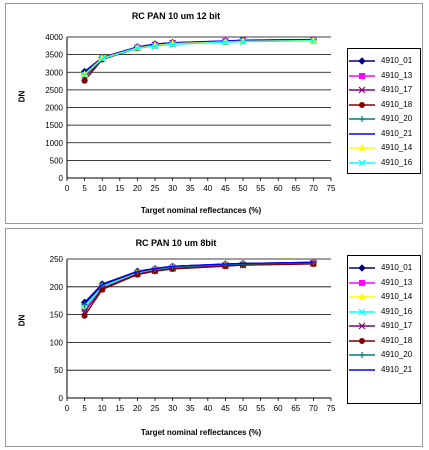 This screenshot has width=429, height=450. I want to click on legend-label: 4910_14, so click(397, 296).